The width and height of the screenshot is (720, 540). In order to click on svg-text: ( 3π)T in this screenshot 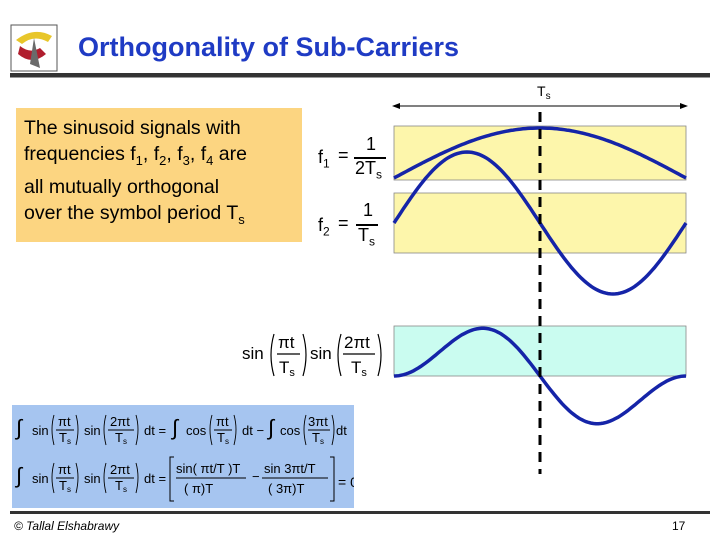, I will do `click(286, 488)`.